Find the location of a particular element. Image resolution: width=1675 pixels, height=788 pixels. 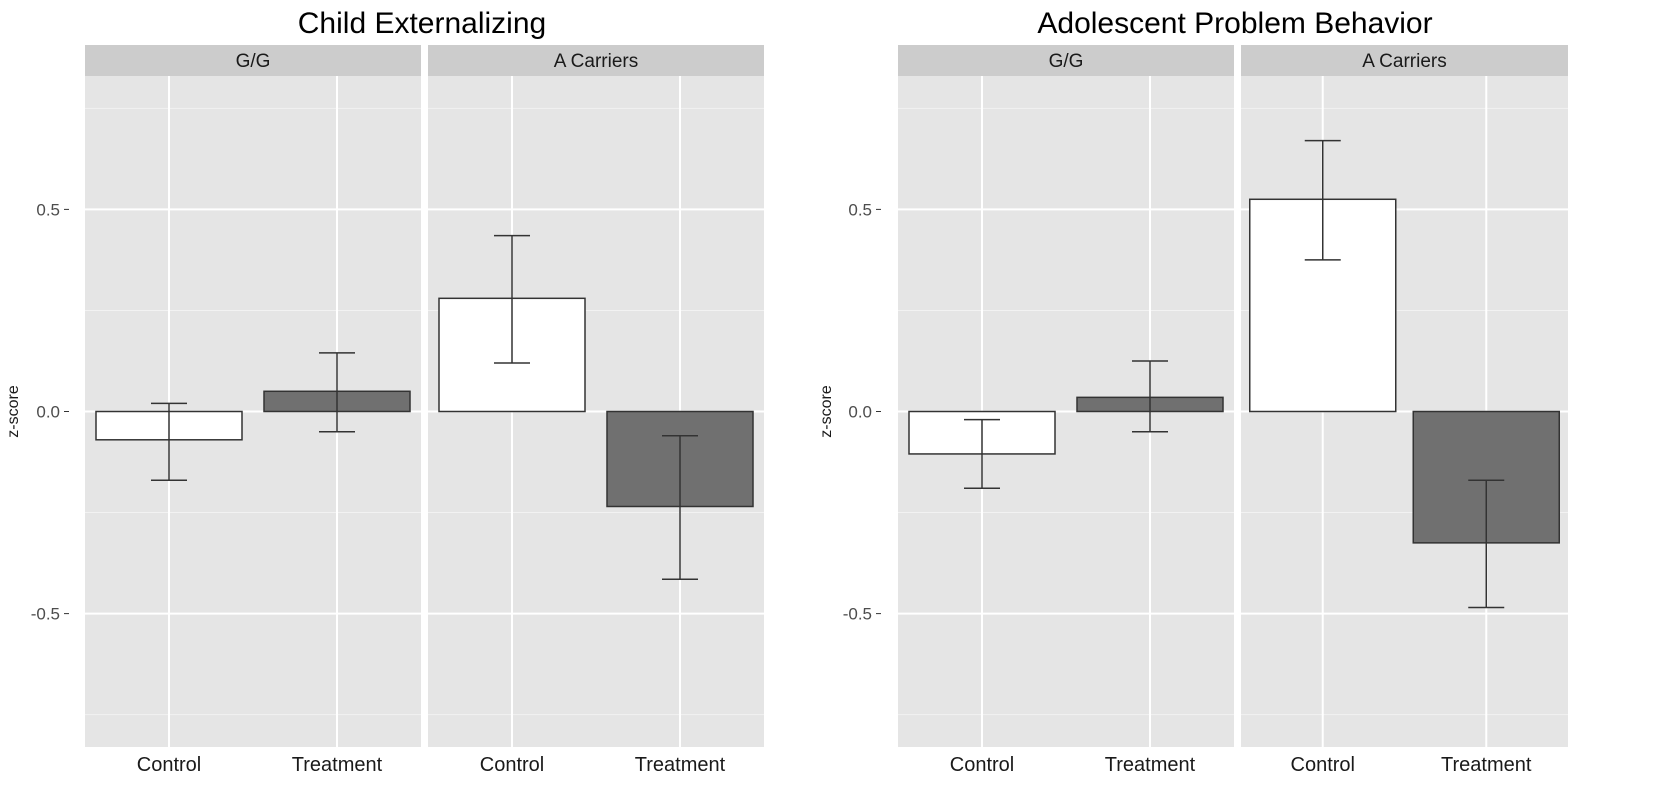

chart-title: Child Externalizing is located at coordinates (422, 23).